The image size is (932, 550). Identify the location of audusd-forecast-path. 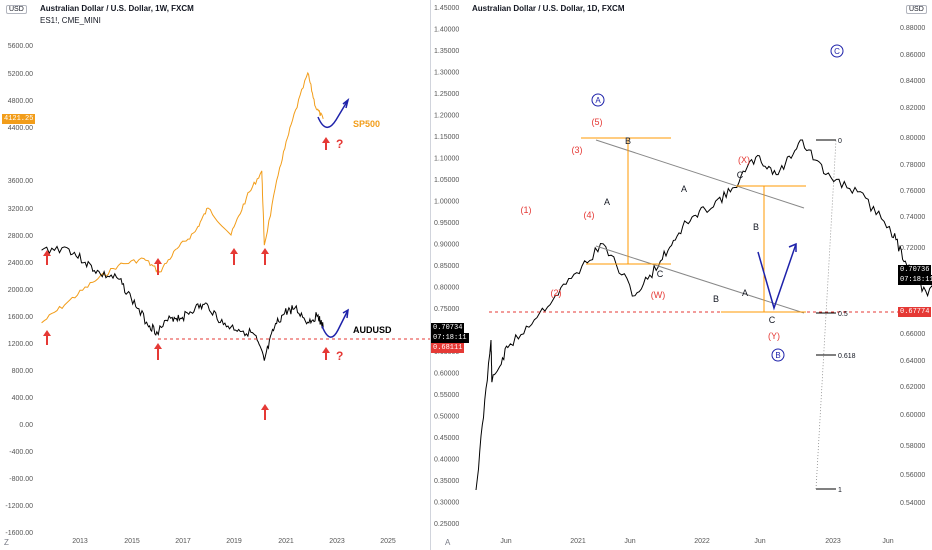
(335, 323).